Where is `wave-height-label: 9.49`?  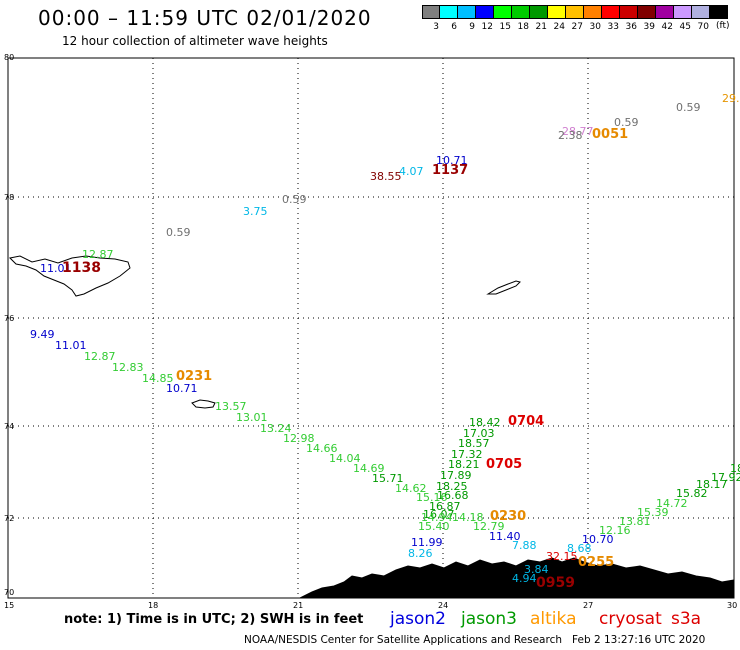 wave-height-label: 9.49 is located at coordinates (42, 334).